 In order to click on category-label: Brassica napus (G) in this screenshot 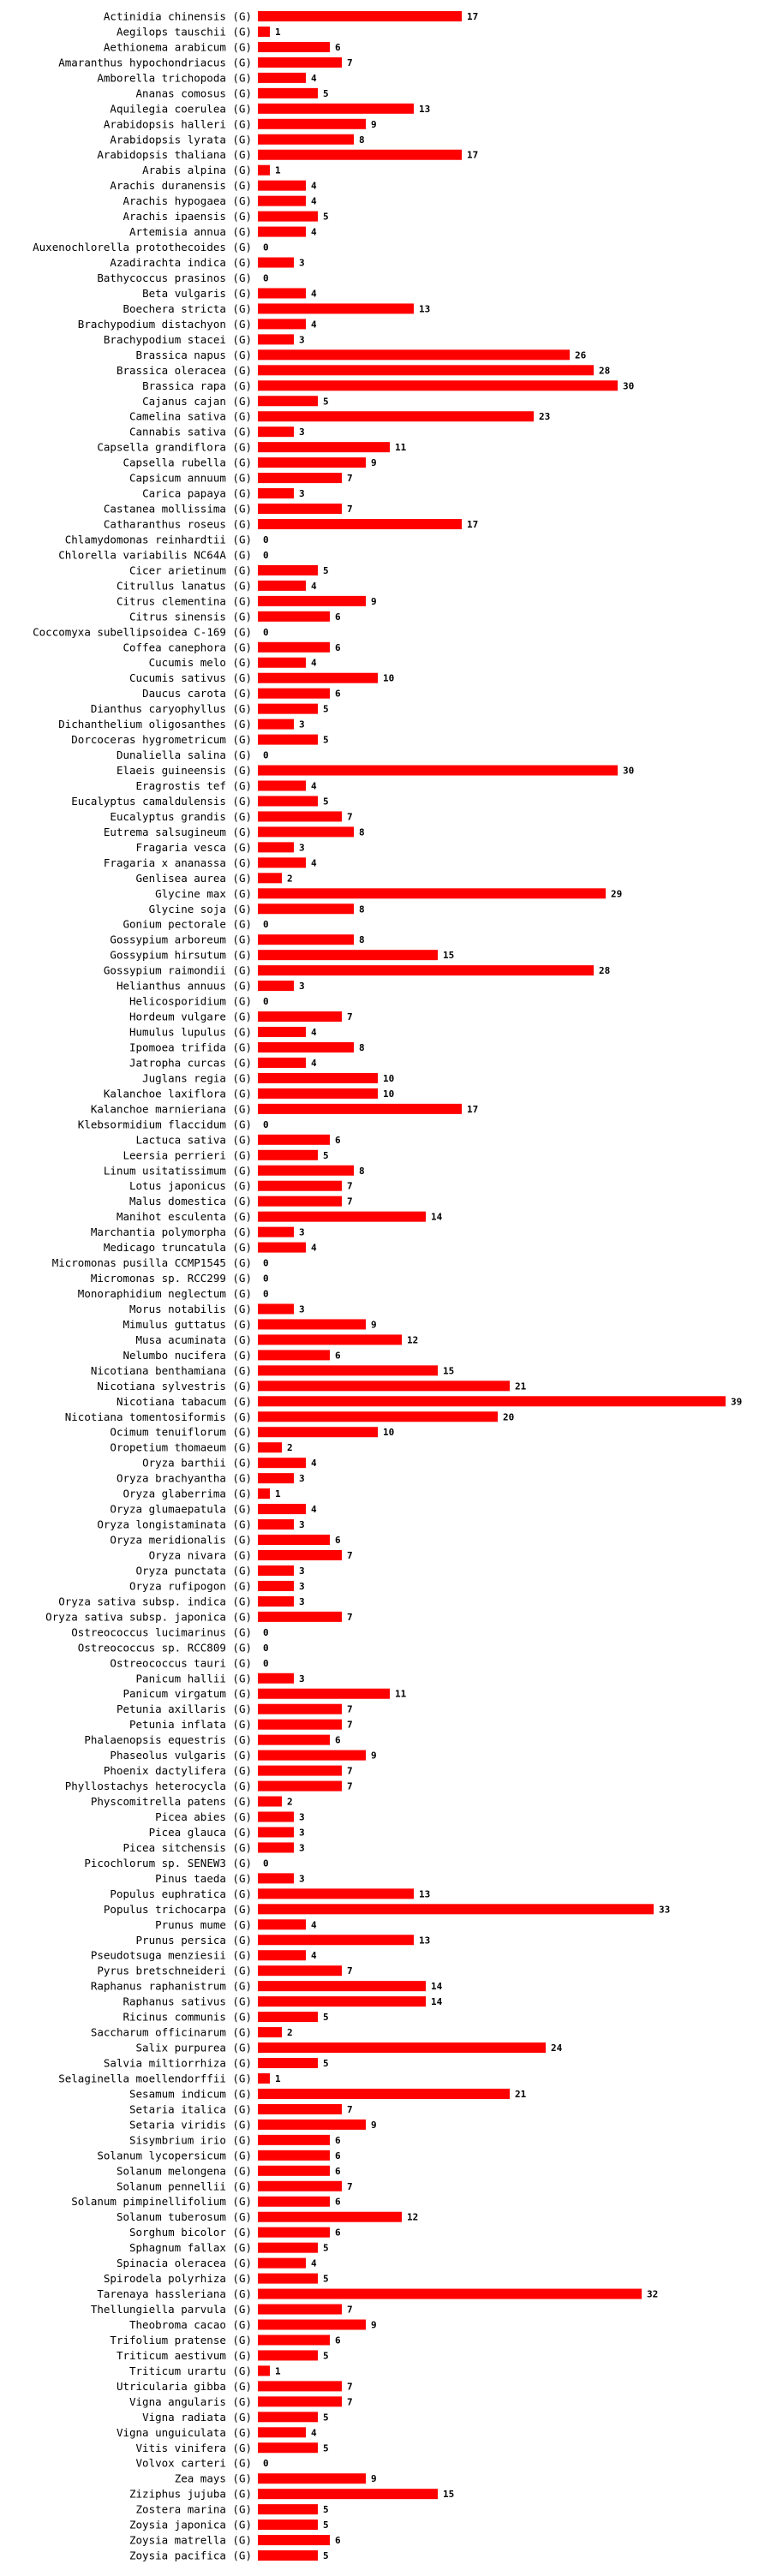, I will do `click(194, 355)`.